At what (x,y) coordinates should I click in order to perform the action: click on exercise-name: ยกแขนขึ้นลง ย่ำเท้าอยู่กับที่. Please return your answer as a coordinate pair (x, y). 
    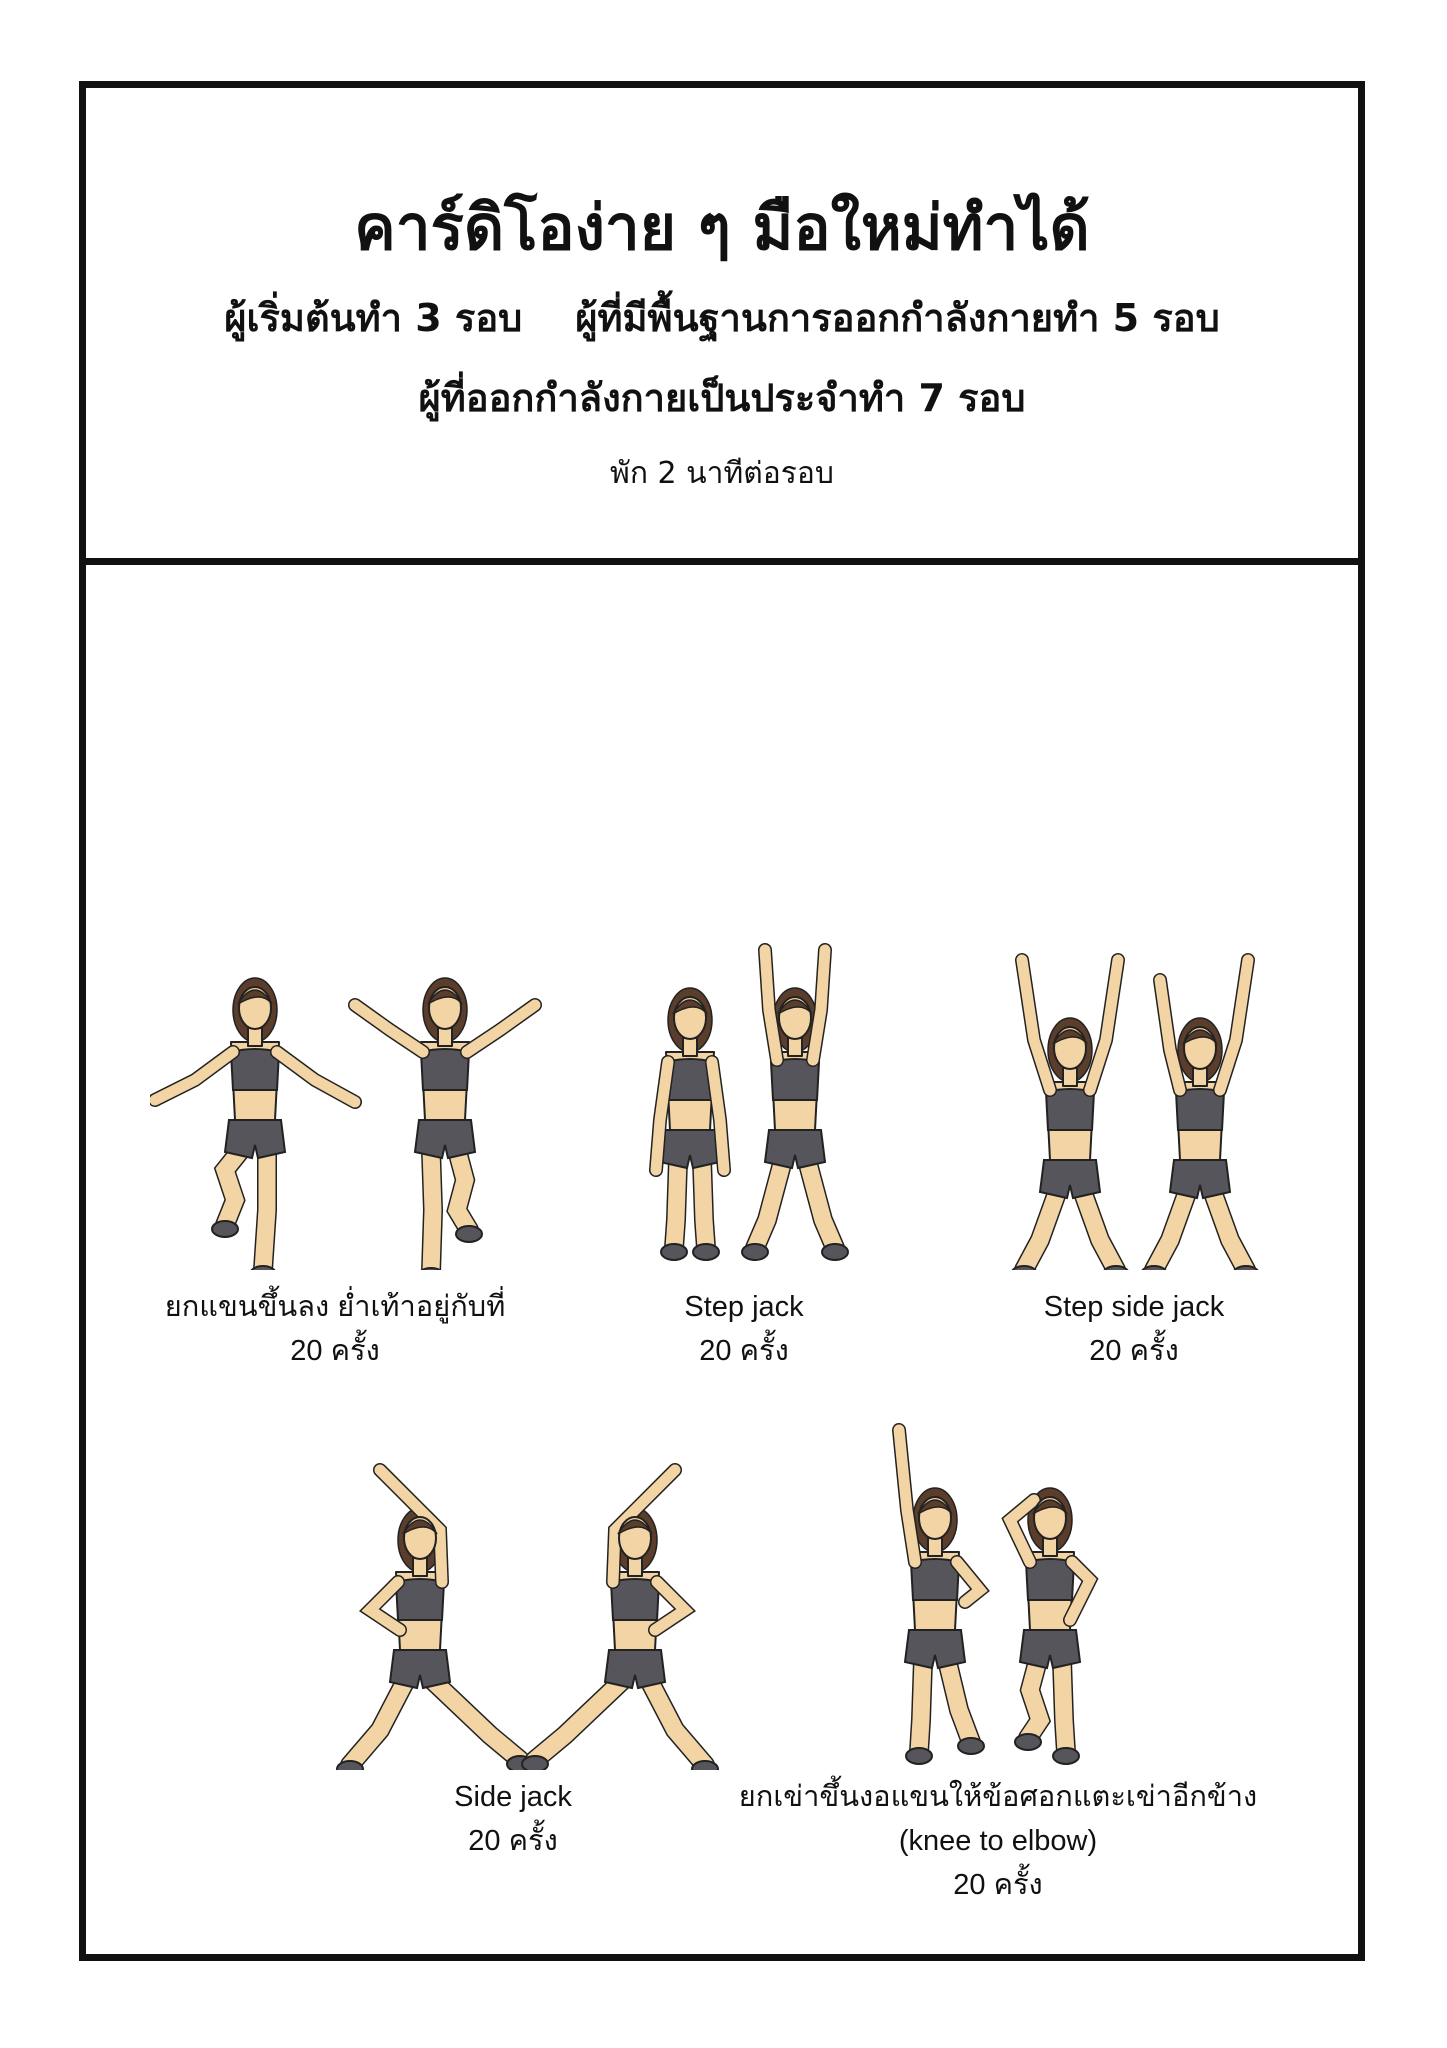
    Looking at the image, I should click on (335, 1307).